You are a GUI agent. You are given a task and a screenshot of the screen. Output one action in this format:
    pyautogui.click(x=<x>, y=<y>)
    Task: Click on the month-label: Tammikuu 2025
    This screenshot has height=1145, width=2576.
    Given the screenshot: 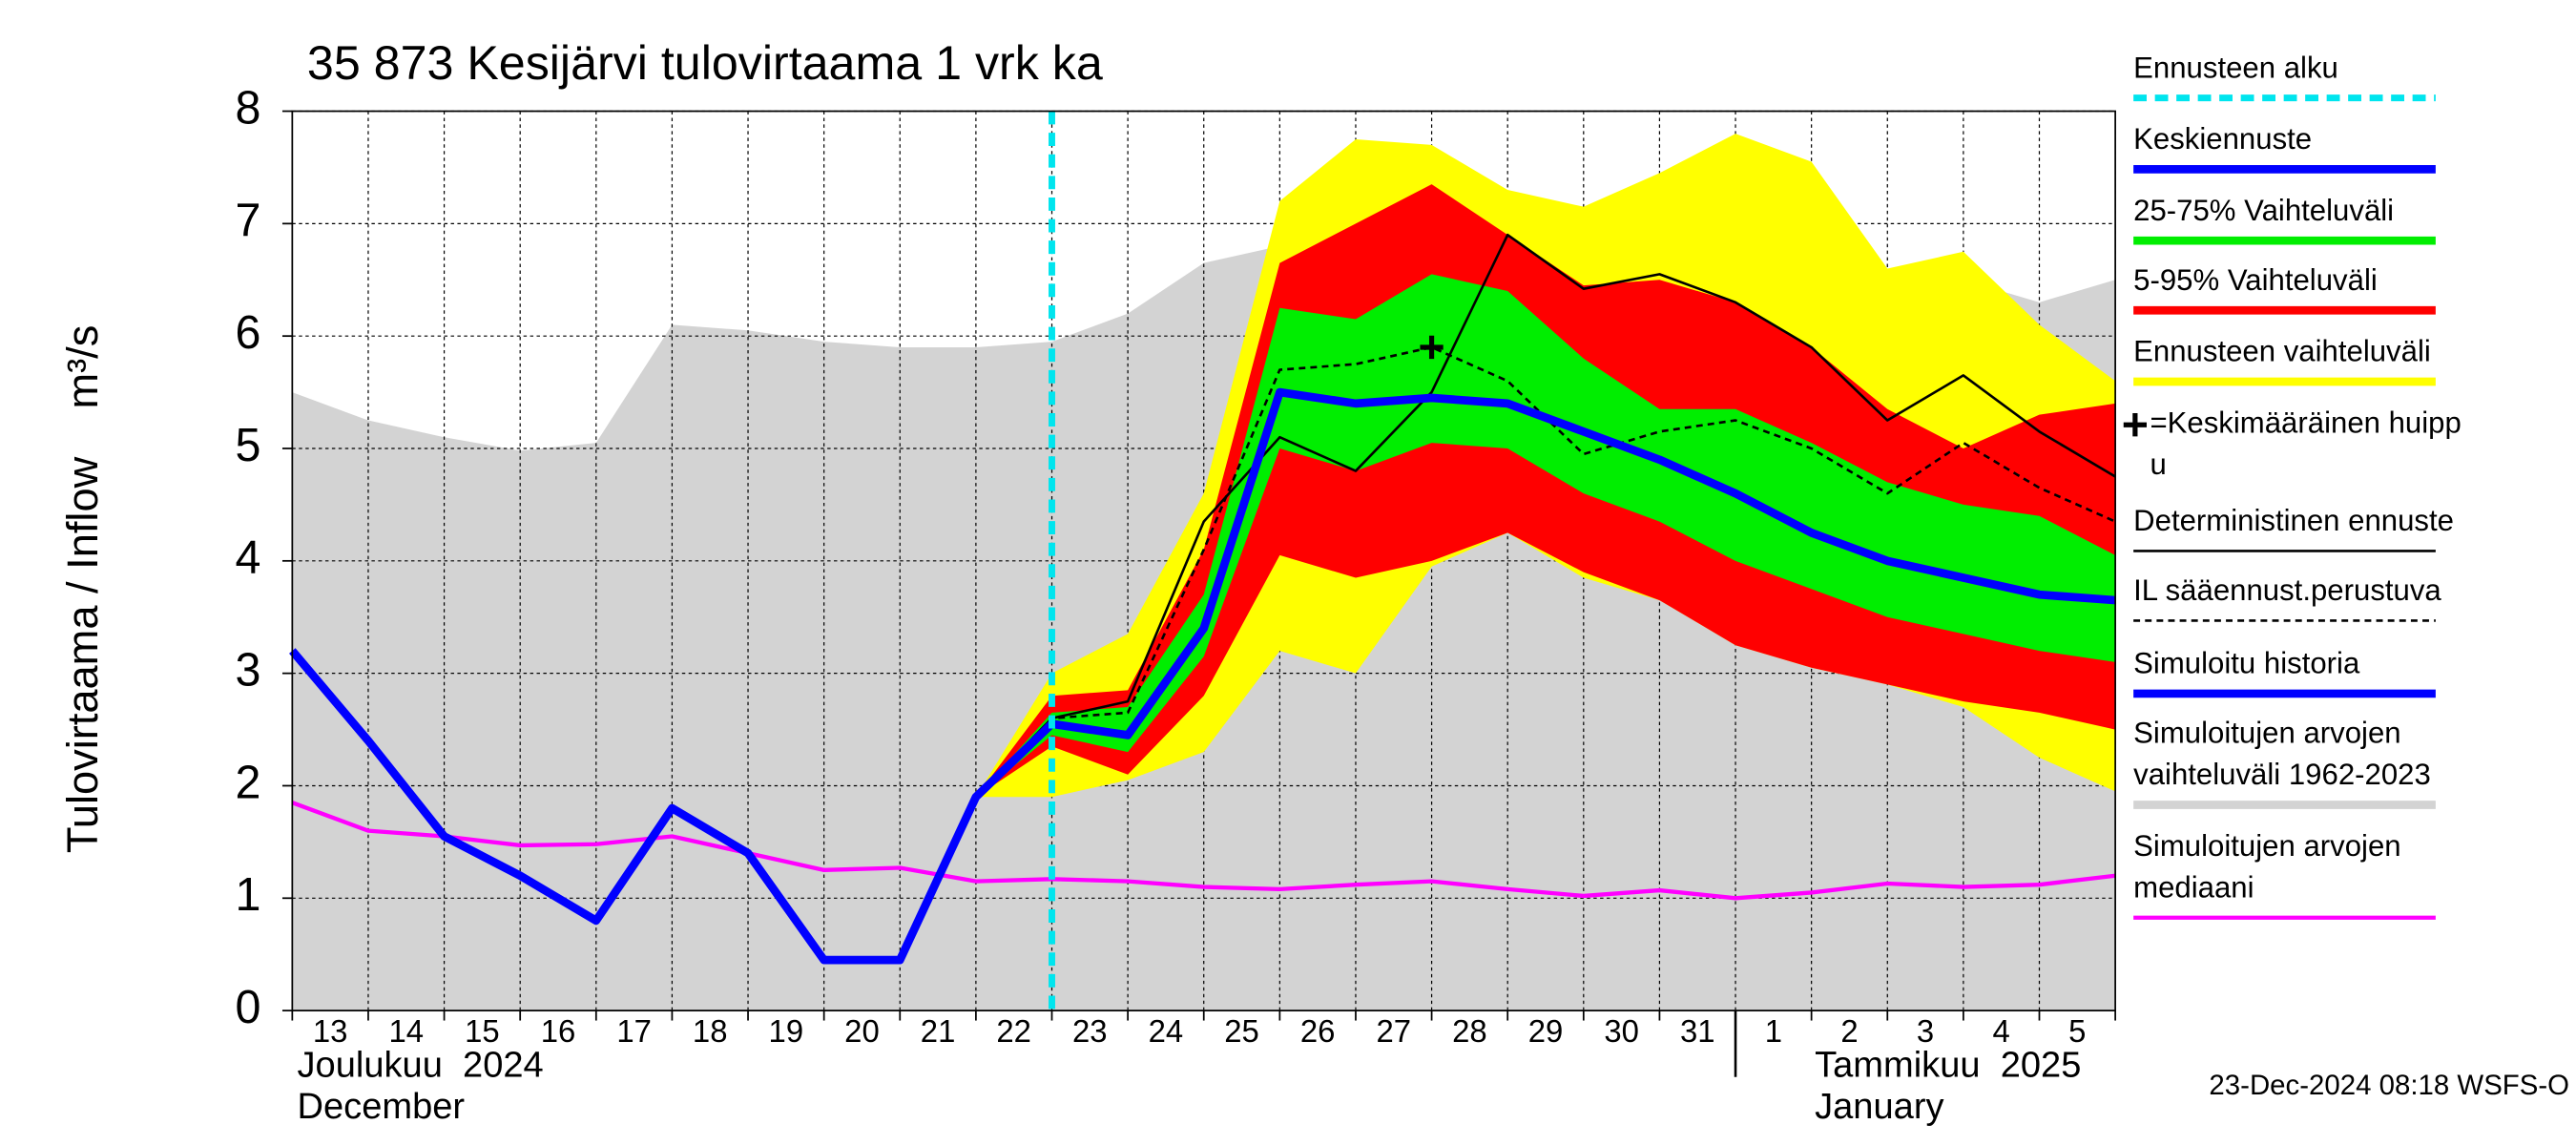 What is the action you would take?
    pyautogui.click(x=1948, y=1064)
    